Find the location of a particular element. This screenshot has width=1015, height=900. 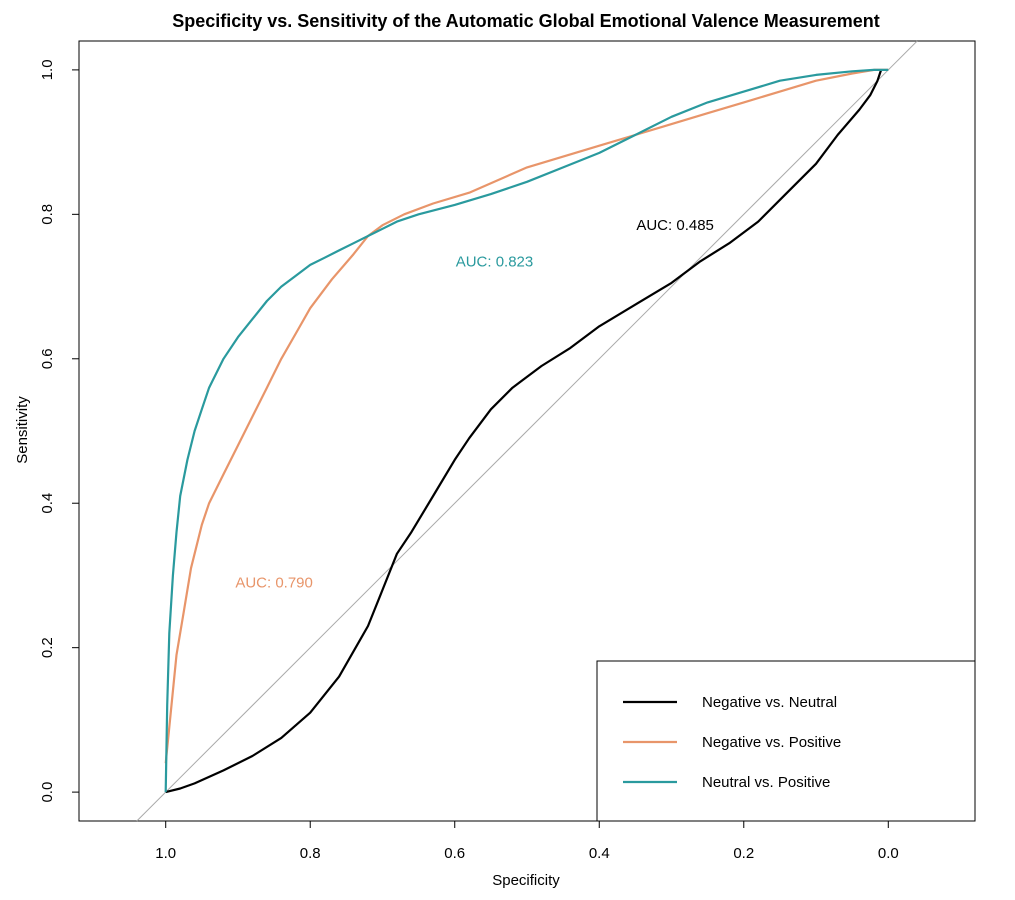

y-axis: 0.0 0.2 0.4 0.6 0.8 1.0 is located at coordinates (59, 431).